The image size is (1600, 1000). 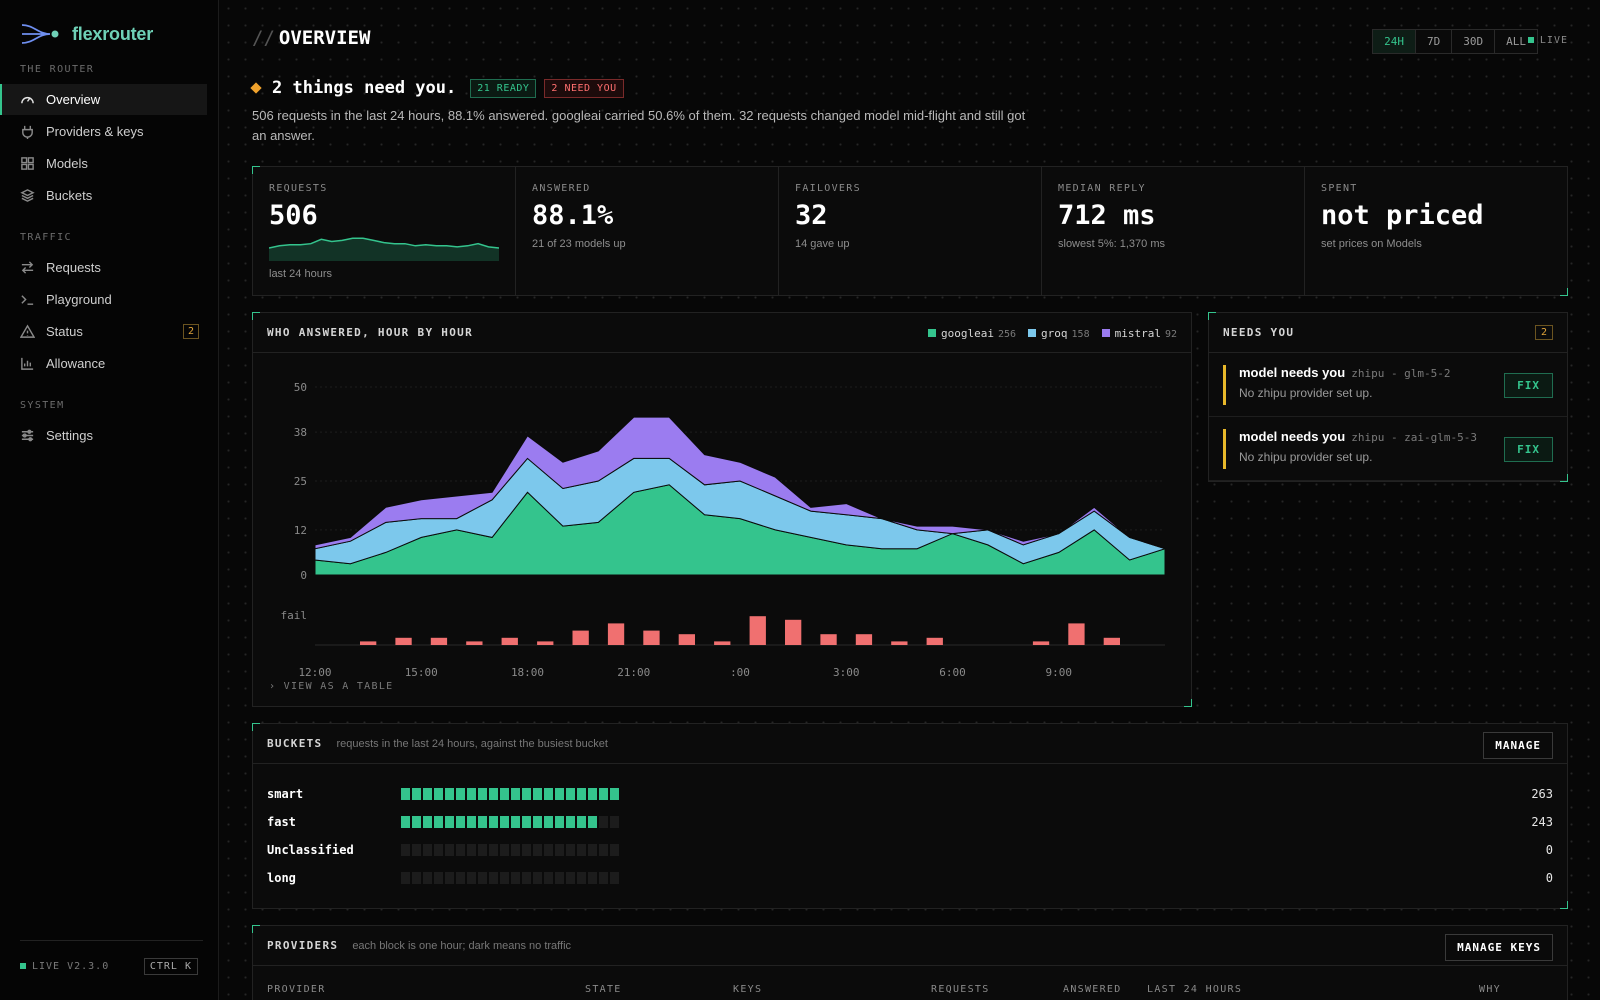 What do you see at coordinates (1394, 41) in the screenshot?
I see `range-24h: 24H` at bounding box center [1394, 41].